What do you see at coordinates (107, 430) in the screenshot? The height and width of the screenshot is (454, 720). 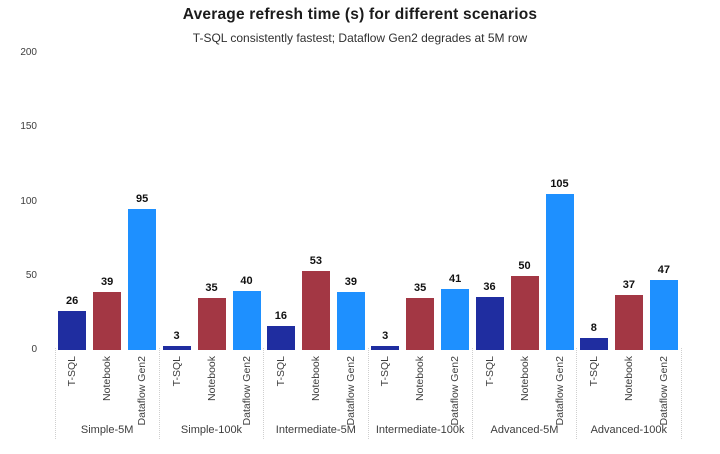 I see `group-label-simple-5m: Simple-5M` at bounding box center [107, 430].